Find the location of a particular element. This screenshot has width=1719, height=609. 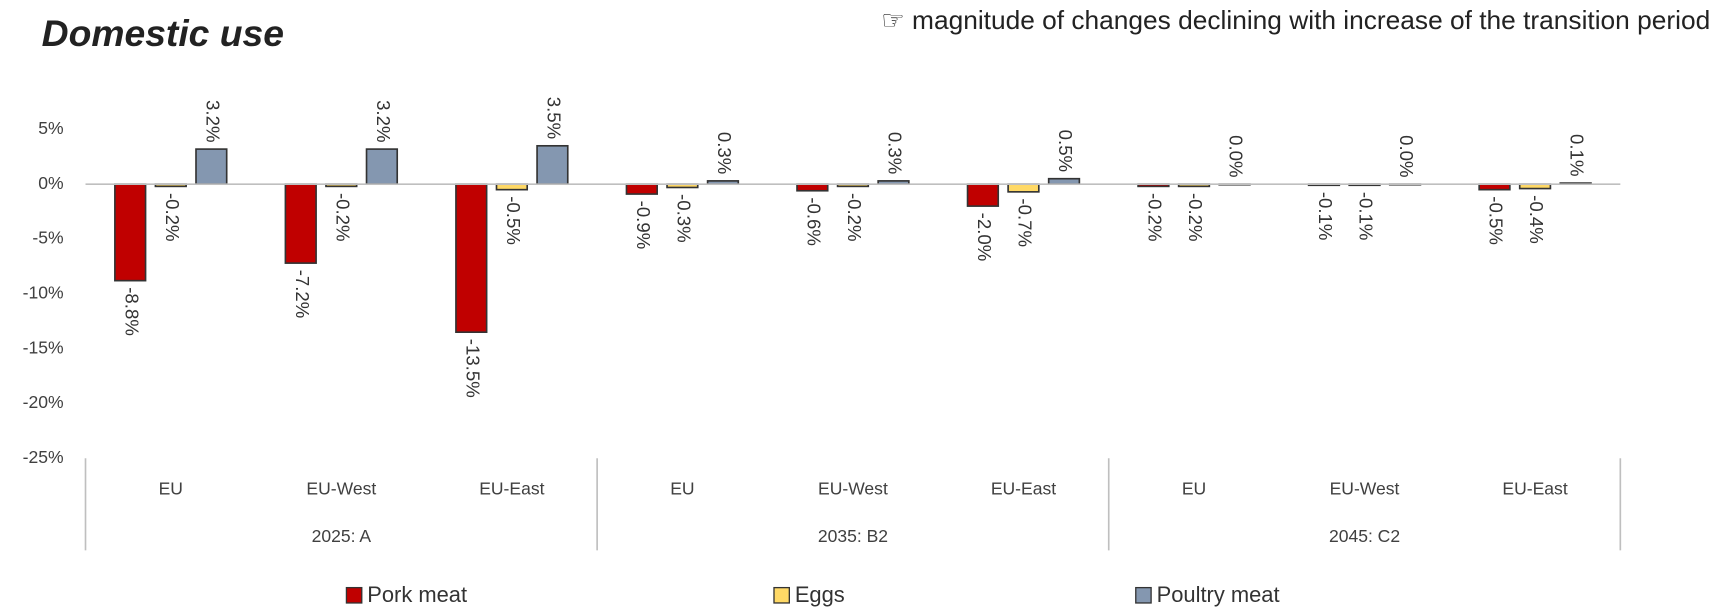

y-tick-label: -20% is located at coordinates (43, 402).